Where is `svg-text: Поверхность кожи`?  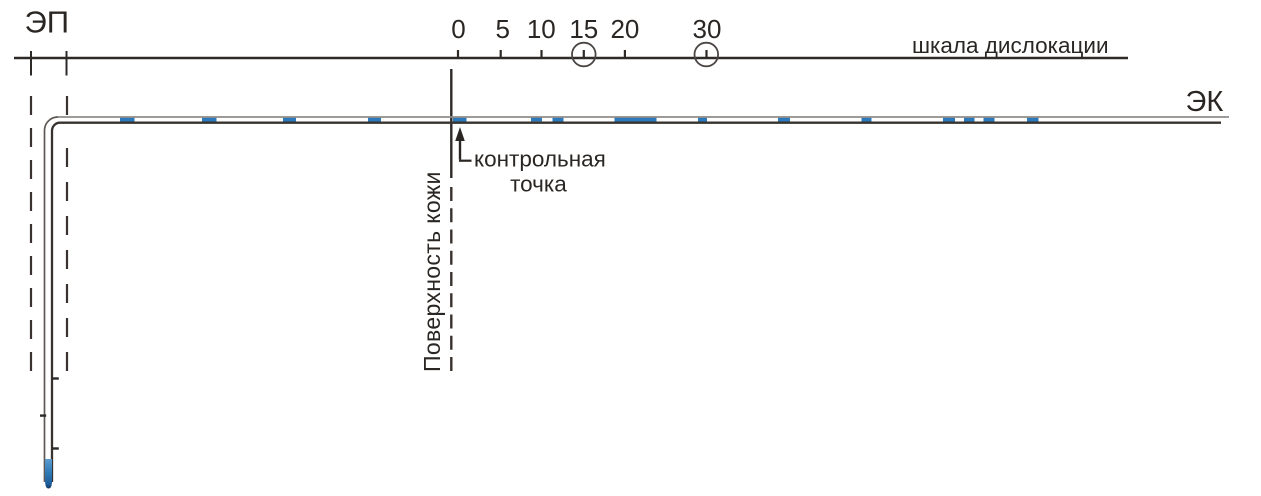
svg-text: Поверхность кожи is located at coordinates (432, 271).